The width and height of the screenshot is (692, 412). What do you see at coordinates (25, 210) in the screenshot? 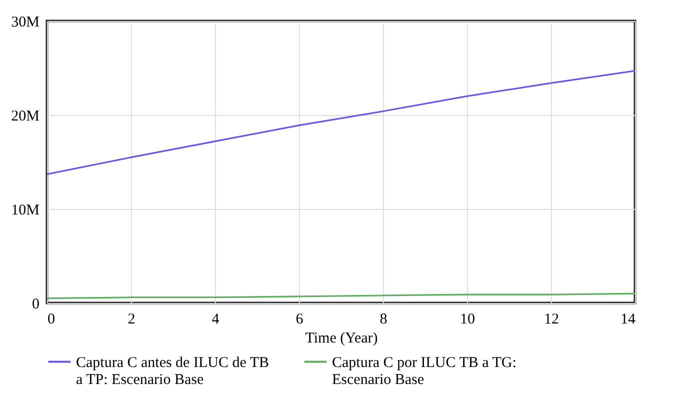
I see `y-tick-label: 10M` at bounding box center [25, 210].